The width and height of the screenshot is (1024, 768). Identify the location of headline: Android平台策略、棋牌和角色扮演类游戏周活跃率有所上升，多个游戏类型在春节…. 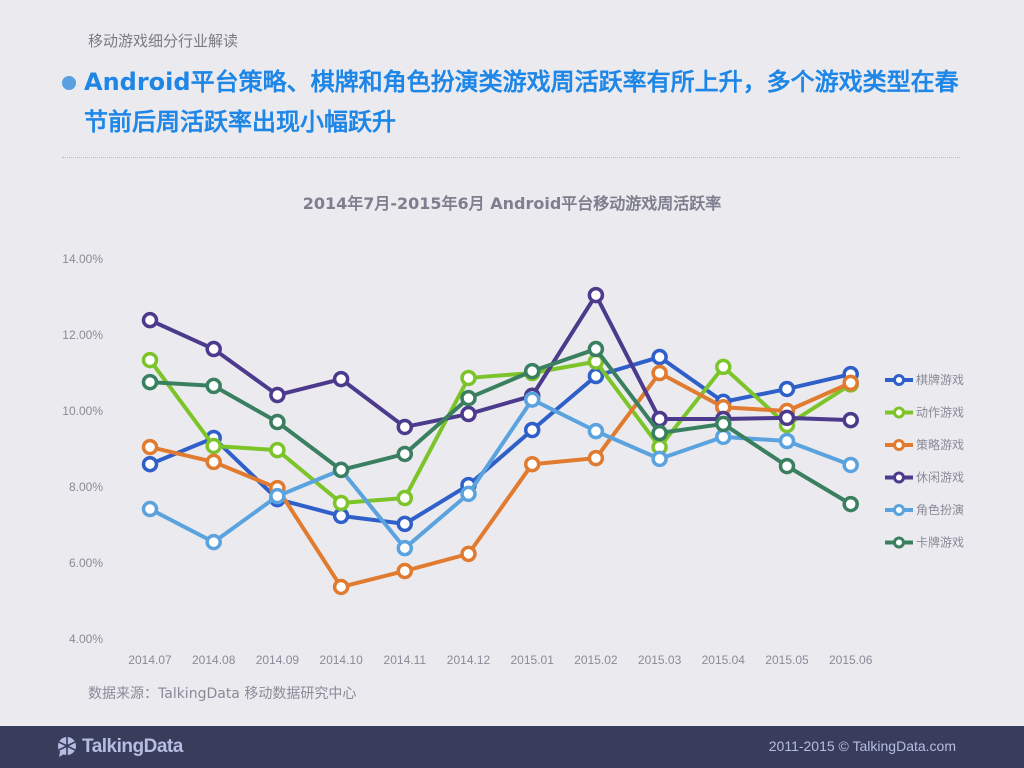
(512, 102).